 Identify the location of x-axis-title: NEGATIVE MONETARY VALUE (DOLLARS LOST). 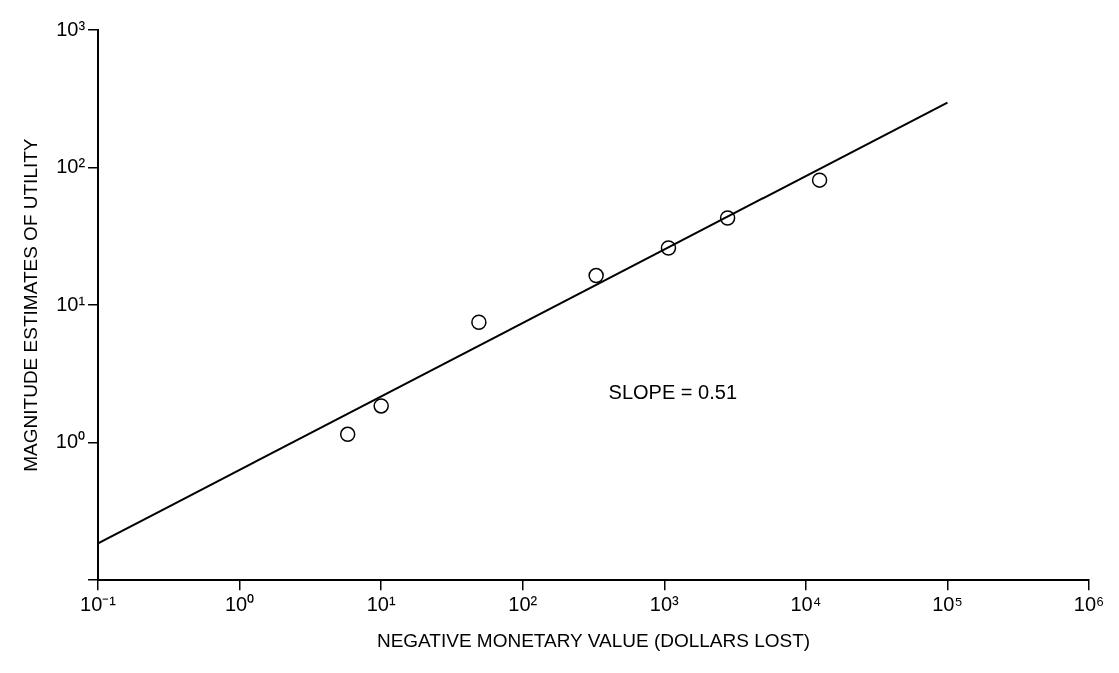
(593, 640).